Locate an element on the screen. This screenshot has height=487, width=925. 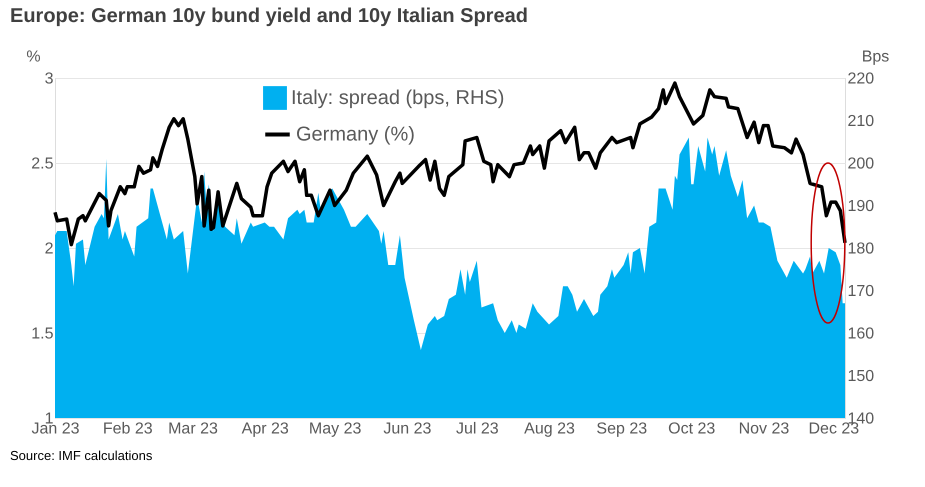
x-tick-label: Feb 23 is located at coordinates (127, 429).